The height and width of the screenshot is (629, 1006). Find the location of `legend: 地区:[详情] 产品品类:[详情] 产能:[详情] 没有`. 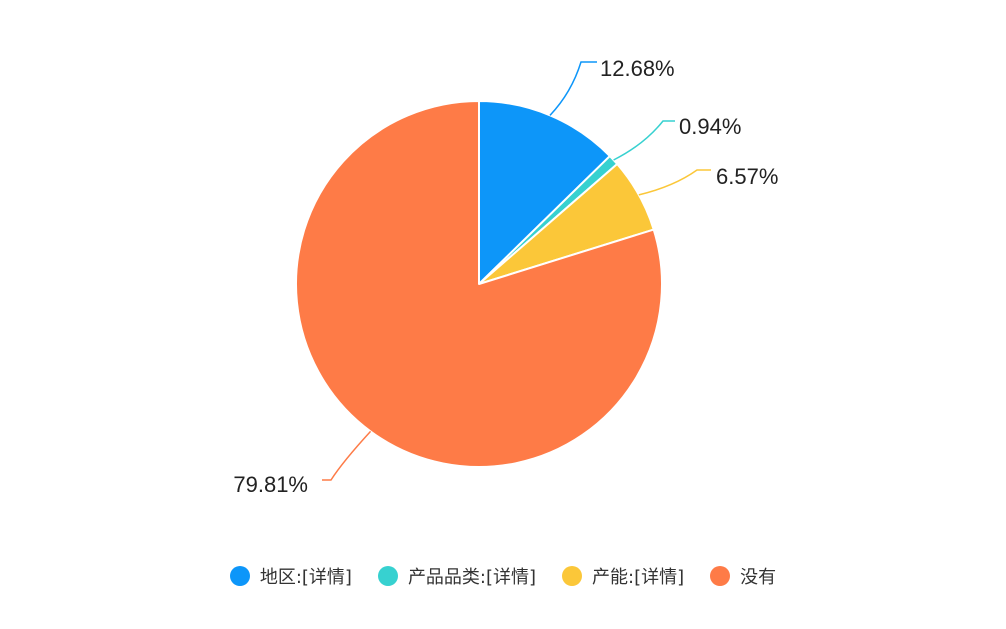

legend: 地区:[详情] 产品品类:[详情] 产能:[详情] 没有 is located at coordinates (503, 576).